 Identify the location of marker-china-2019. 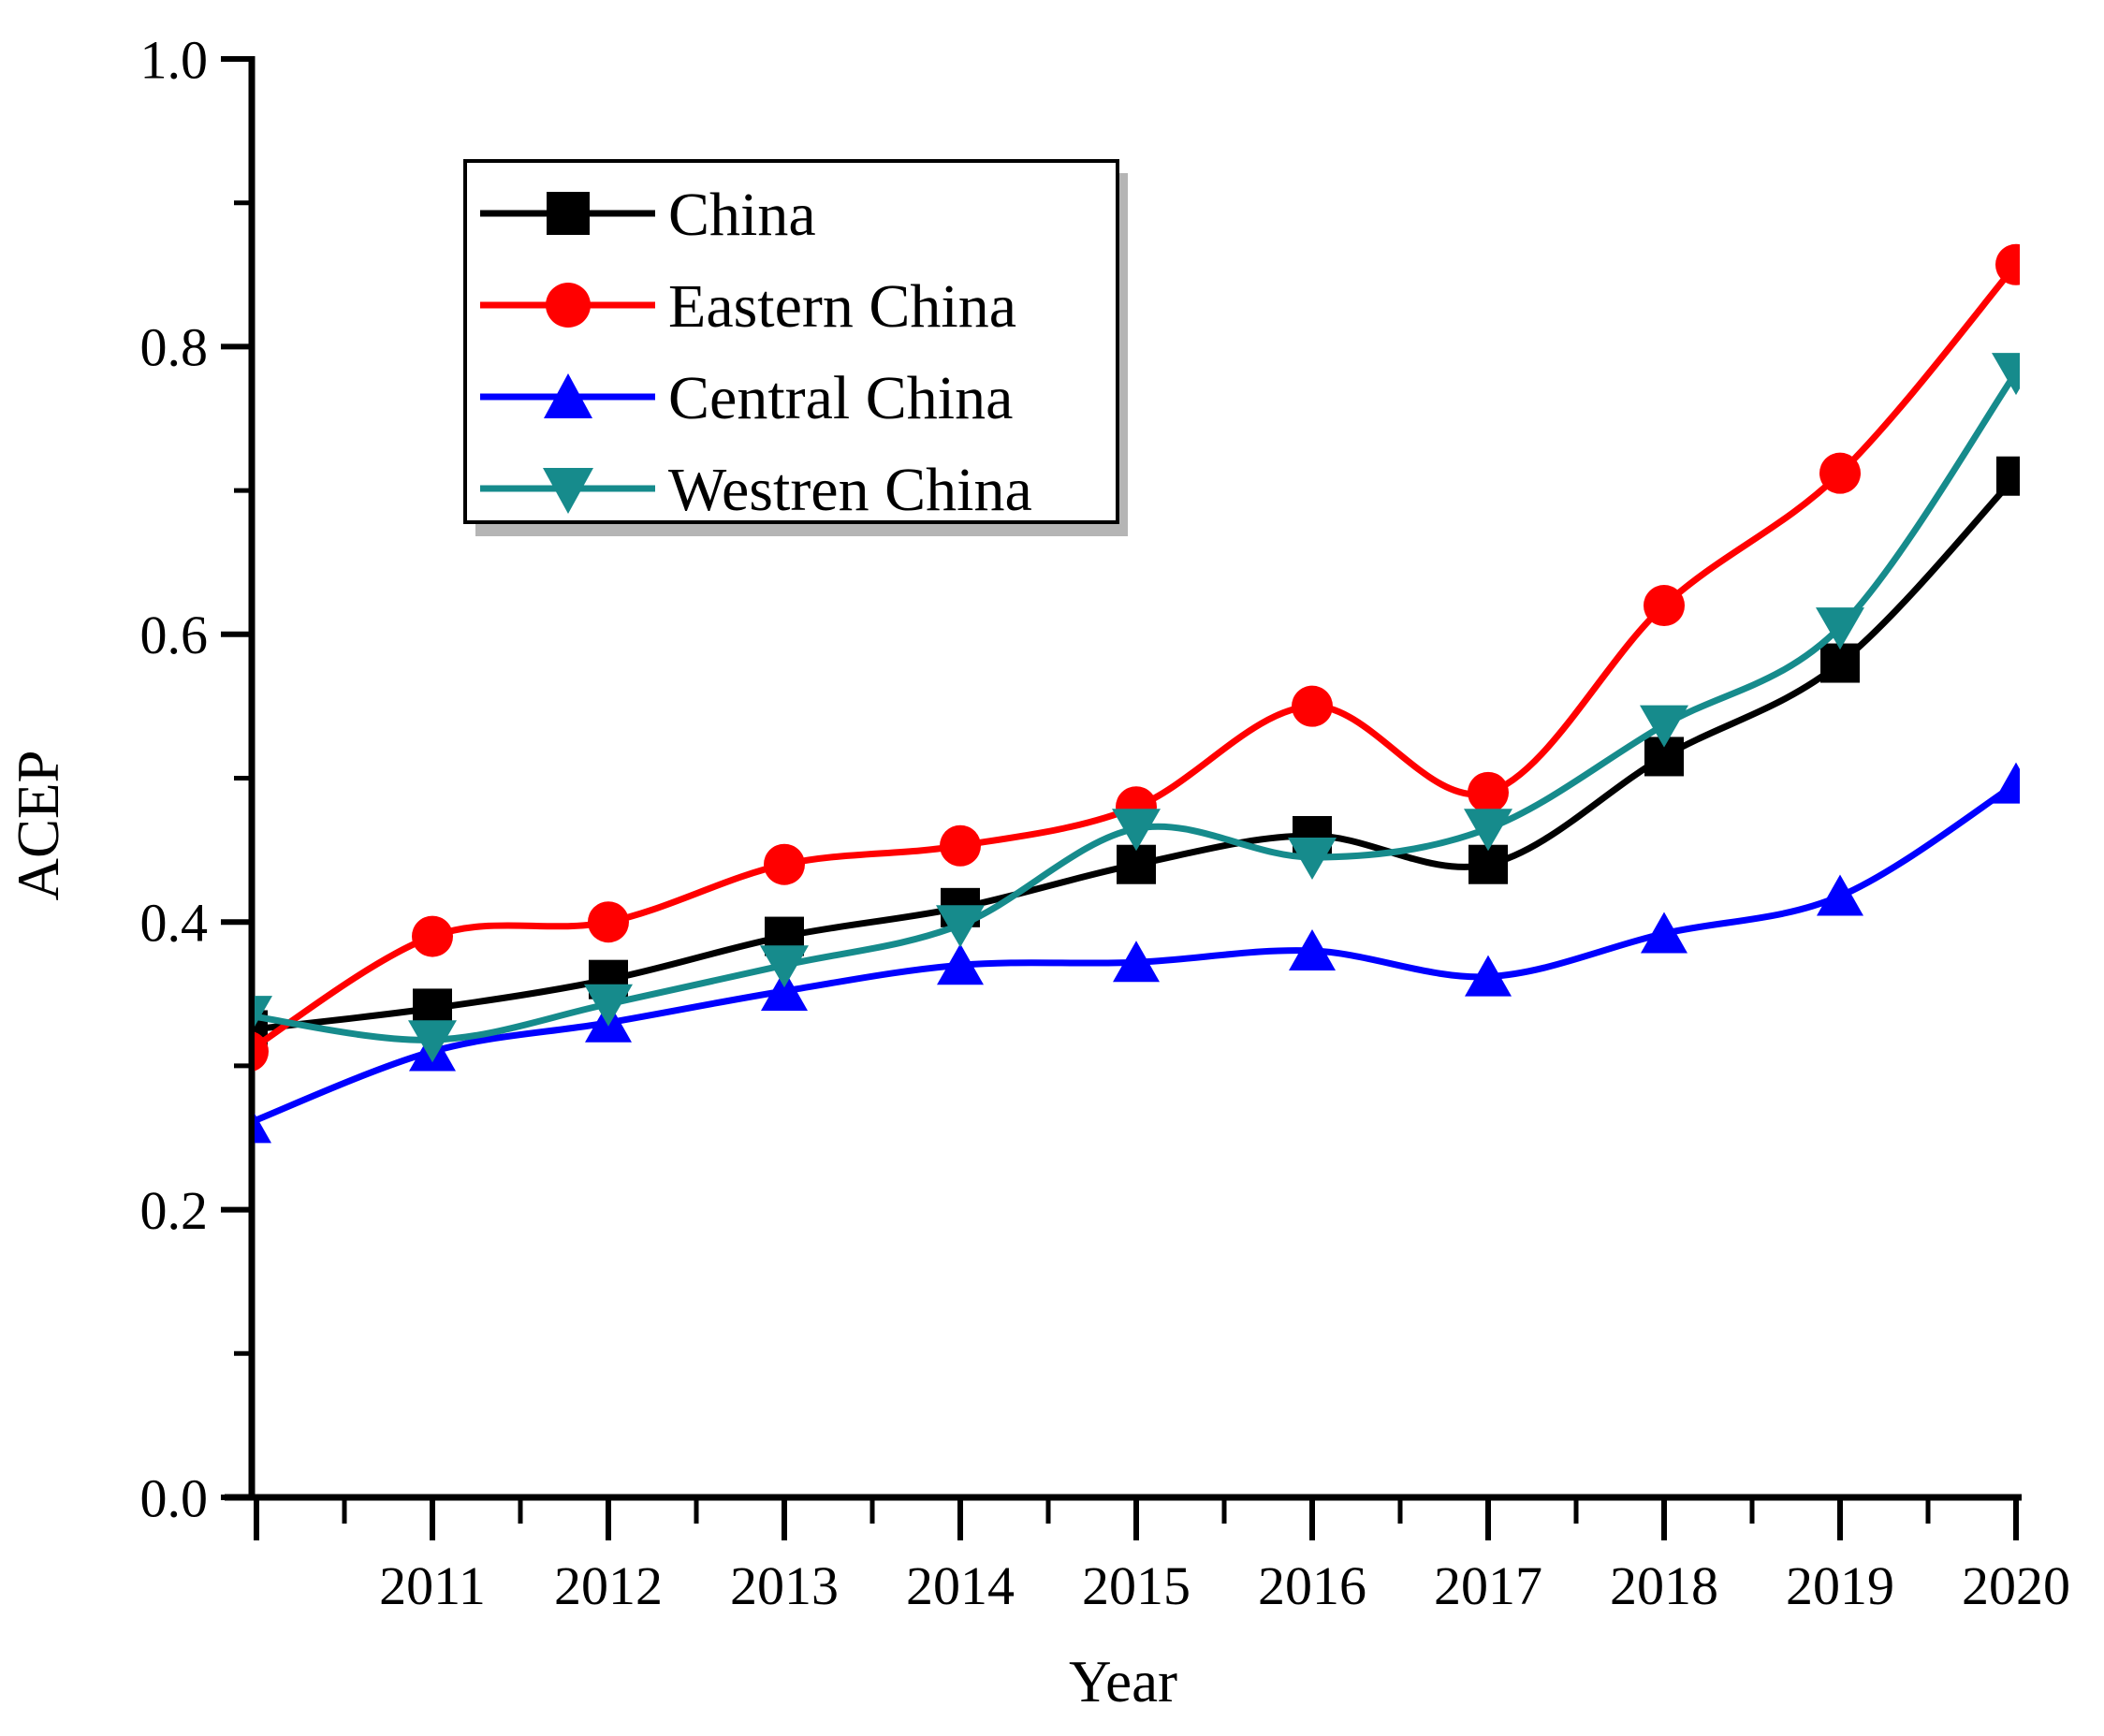
(1840, 663).